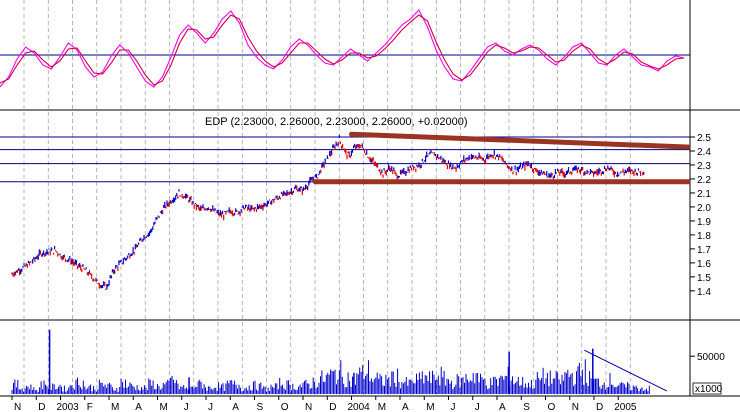  I want to click on price-ytick-label: 2.2, so click(704, 180).